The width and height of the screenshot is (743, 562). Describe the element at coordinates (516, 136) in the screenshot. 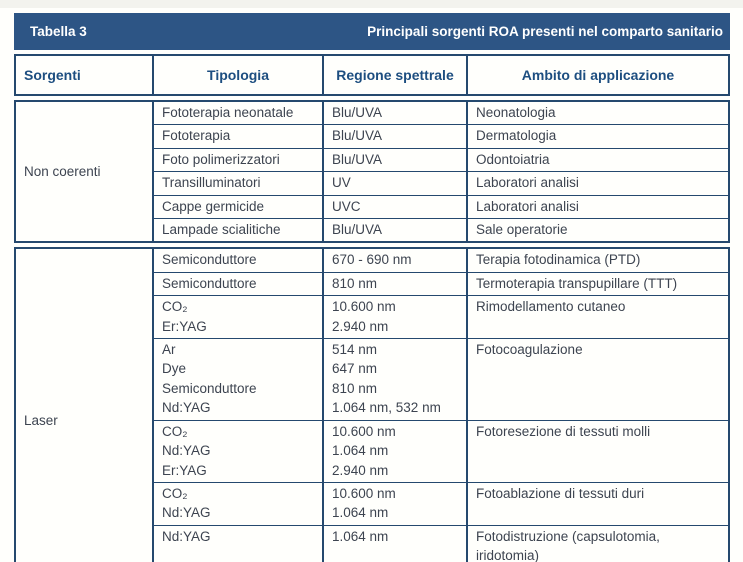

I see `cell-ambito: Dermatologia` at that location.